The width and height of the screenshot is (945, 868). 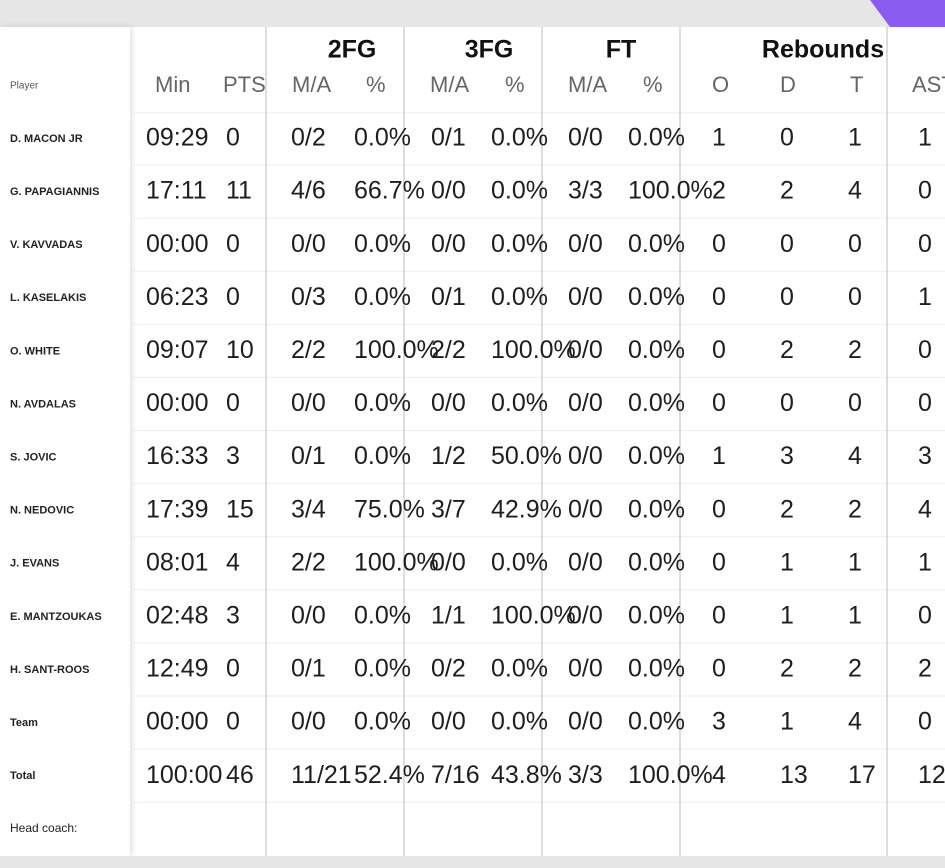 What do you see at coordinates (472, 13) in the screenshot?
I see `top-bar` at bounding box center [472, 13].